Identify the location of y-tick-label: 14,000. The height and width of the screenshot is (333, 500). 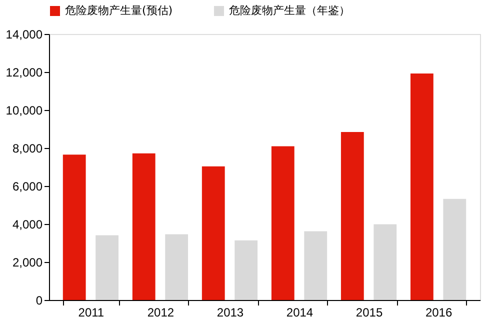
(24, 35).